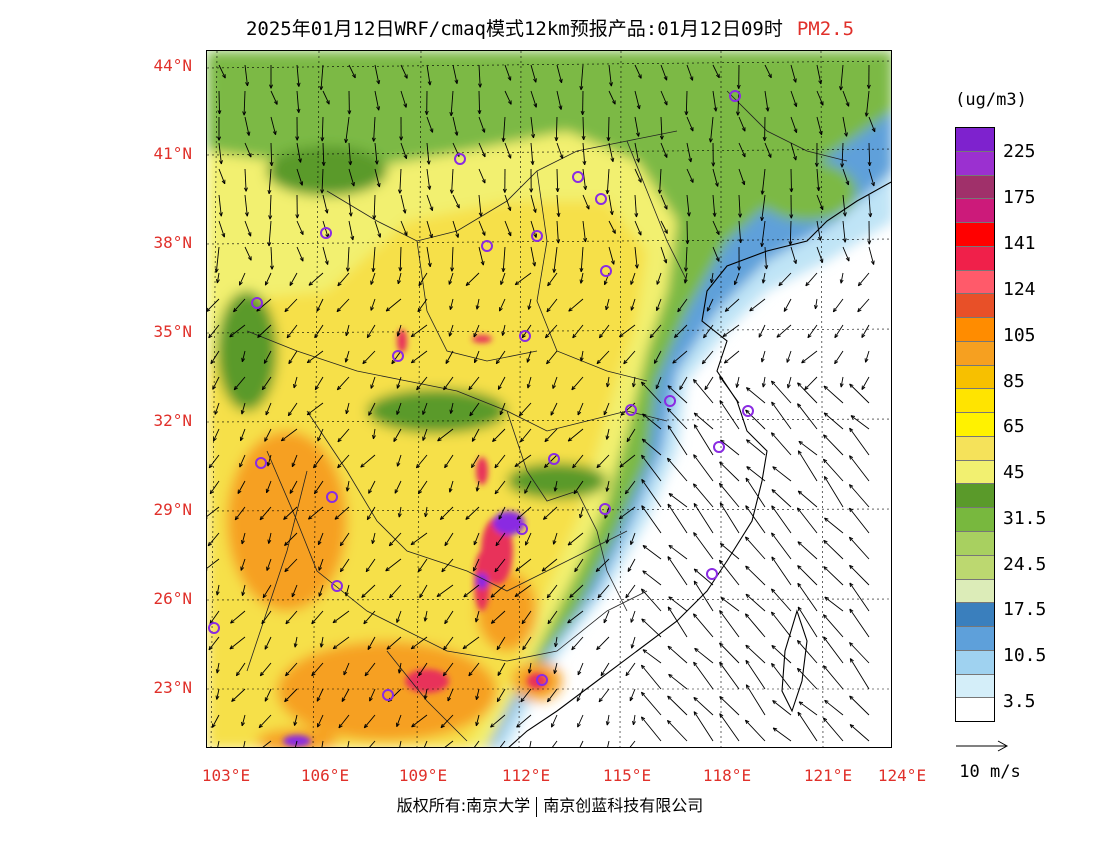 This screenshot has height=850, width=1100. I want to click on lon-label-118e: 118°E, so click(727, 775).